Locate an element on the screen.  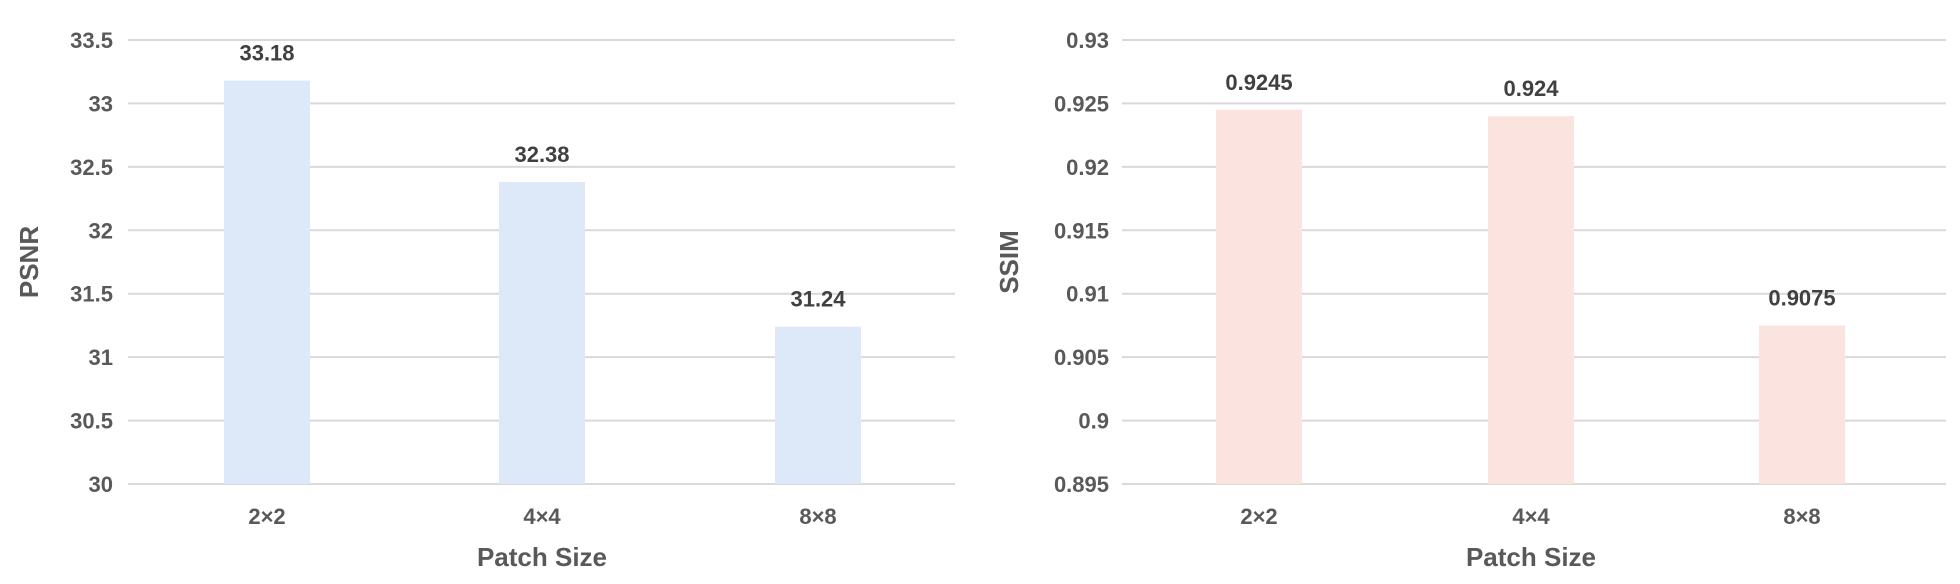
psnr-data-label: 33.18 is located at coordinates (266, 53).